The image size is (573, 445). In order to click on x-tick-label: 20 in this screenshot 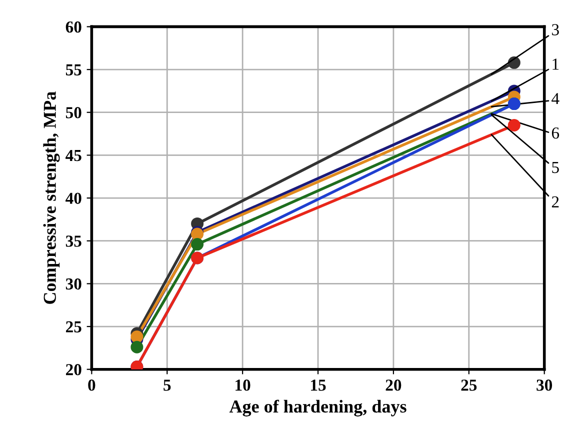, I will do `click(394, 385)`.